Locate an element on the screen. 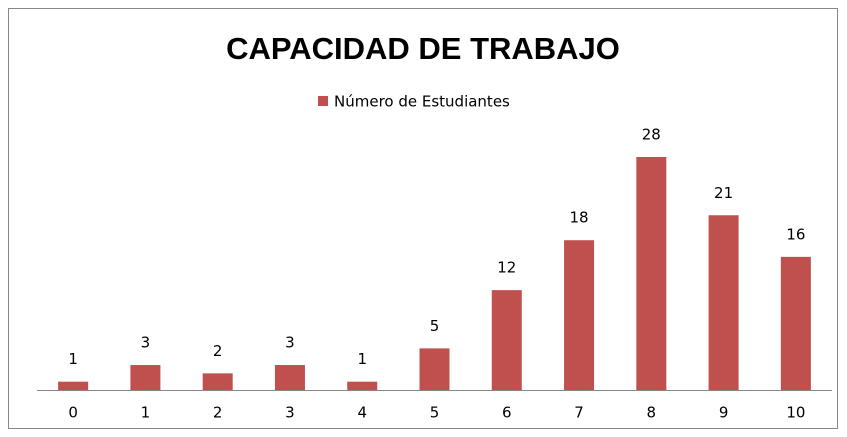  value-label: 5 is located at coordinates (435, 326).